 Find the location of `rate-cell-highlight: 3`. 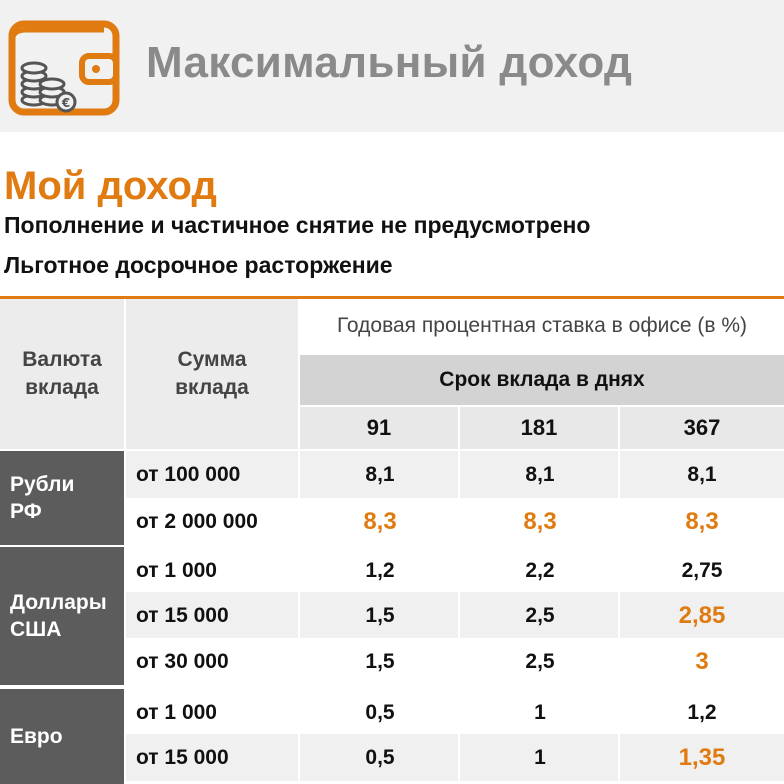

rate-cell-highlight: 3 is located at coordinates (702, 661).